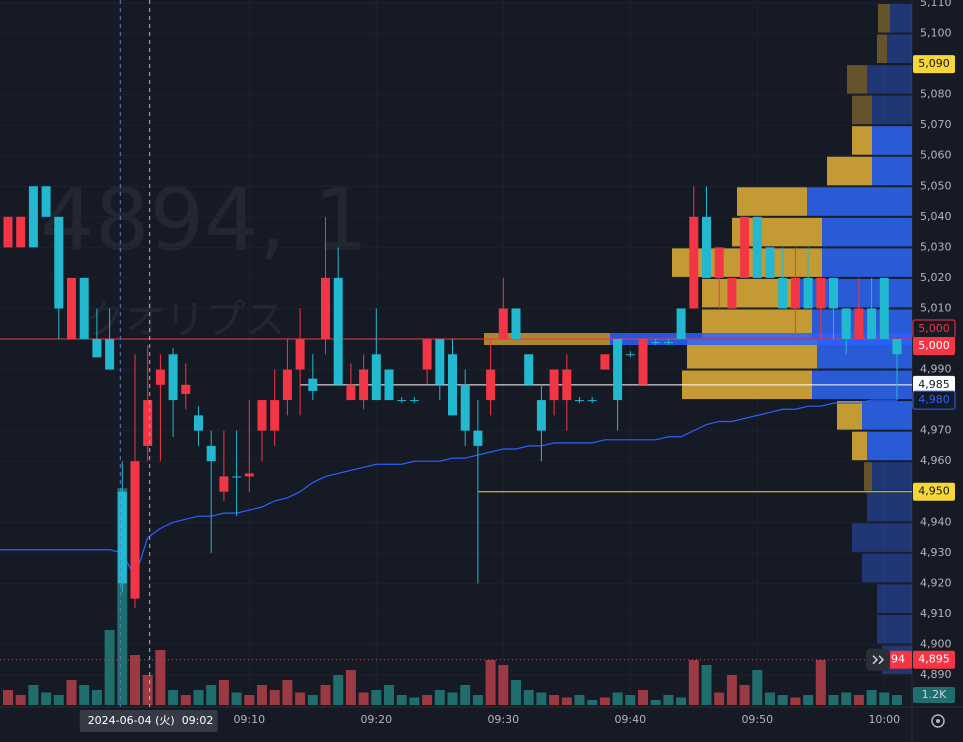 This screenshot has height=742, width=963. What do you see at coordinates (936, 613) in the screenshot?
I see `y-tick-label: 4,910` at bounding box center [936, 613].